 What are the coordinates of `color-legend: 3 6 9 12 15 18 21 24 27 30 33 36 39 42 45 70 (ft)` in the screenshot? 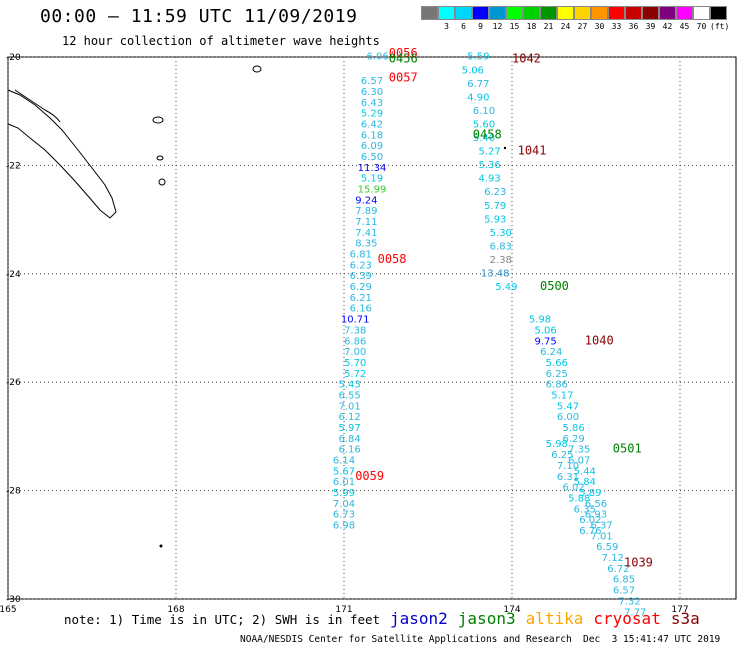 It's located at (575, 18).